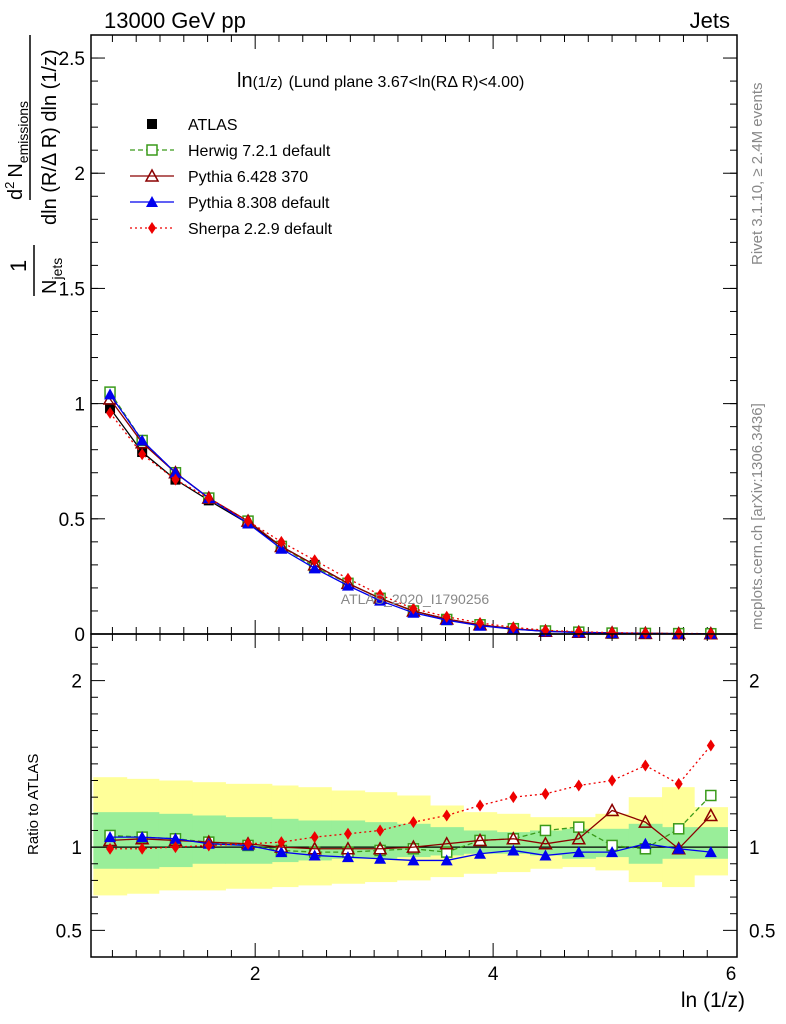 Image resolution: width=786 pixels, height=1024 pixels. I want to click on legend-marker-sherpa, so click(152, 228).